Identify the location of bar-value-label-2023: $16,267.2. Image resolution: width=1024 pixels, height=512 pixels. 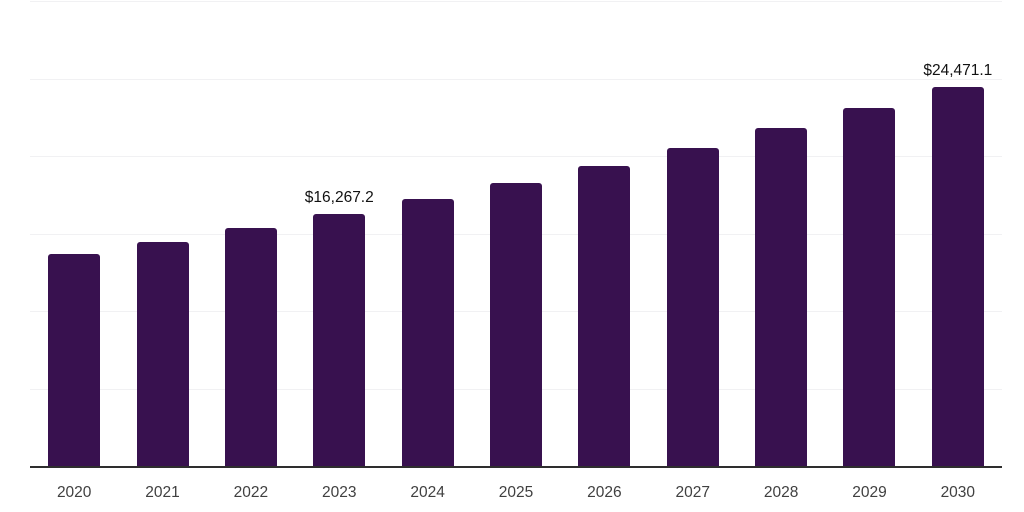
(339, 197).